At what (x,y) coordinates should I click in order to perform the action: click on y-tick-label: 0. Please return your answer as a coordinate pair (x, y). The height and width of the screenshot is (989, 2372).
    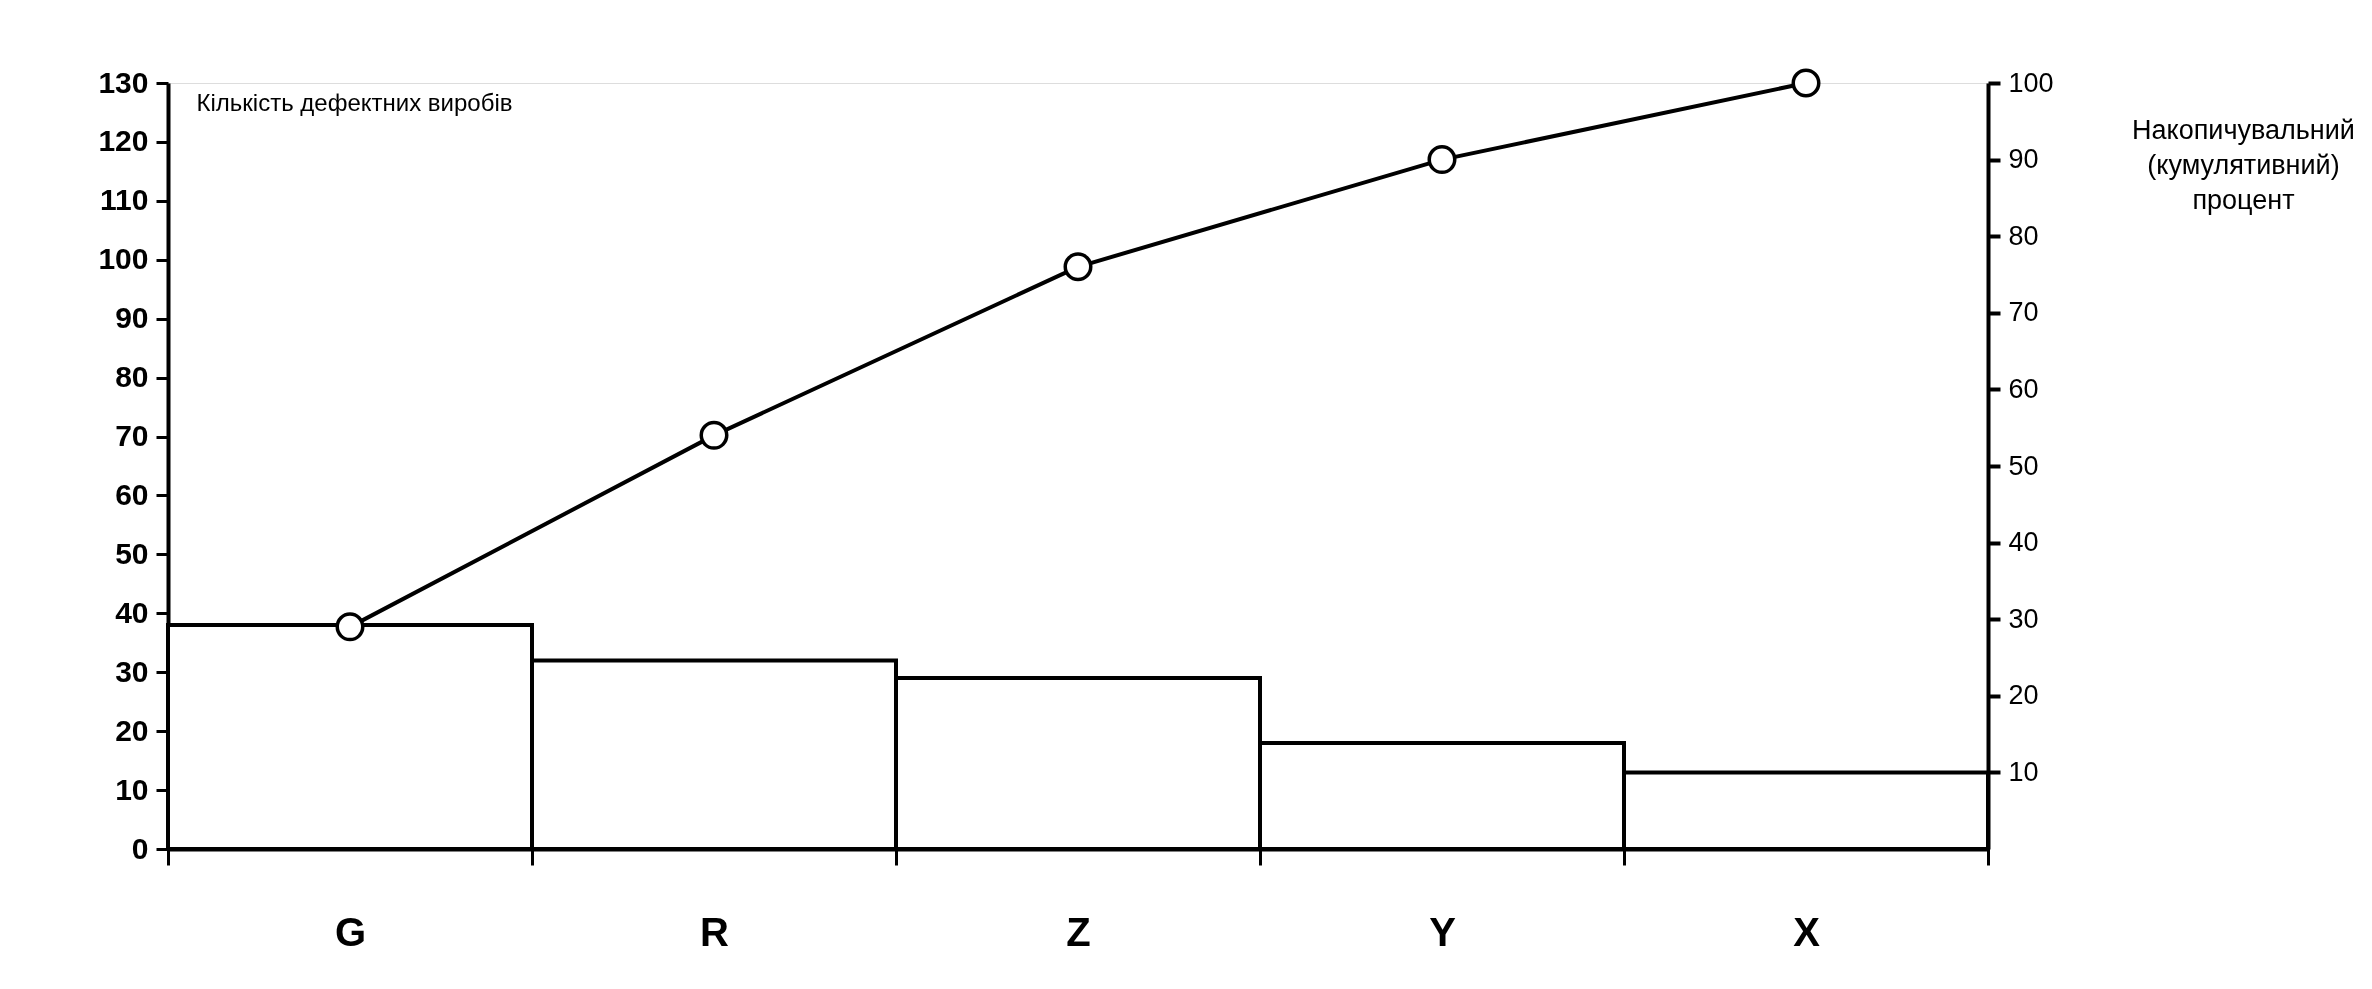
    Looking at the image, I should click on (140, 848).